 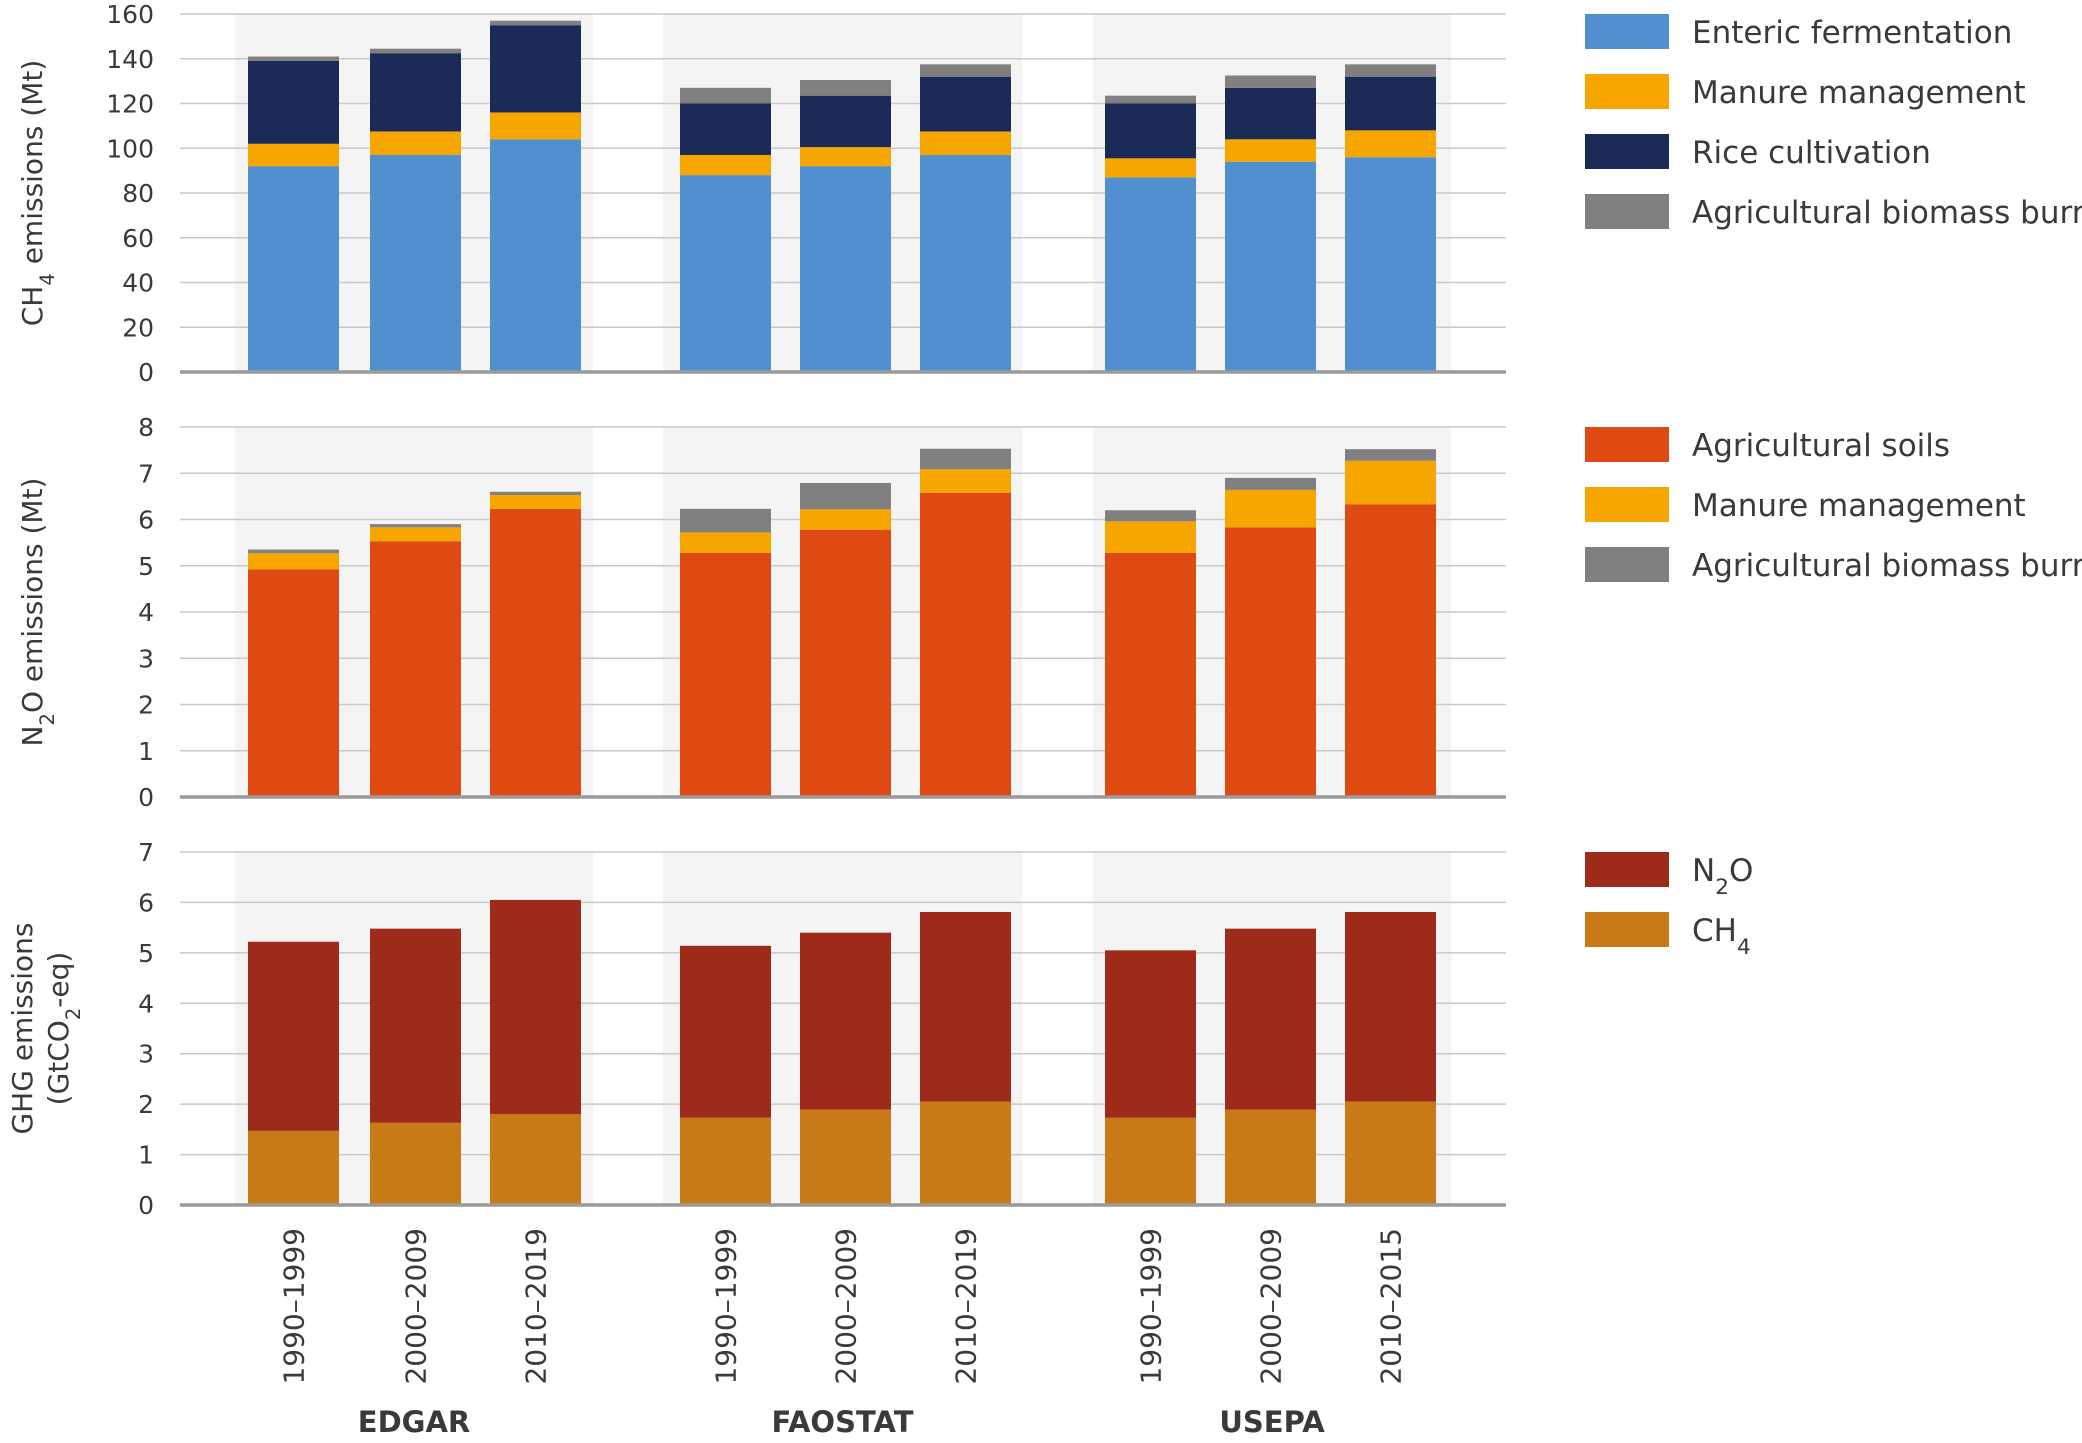 What do you see at coordinates (1272, 1422) in the screenshot?
I see `group-label: USEPA` at bounding box center [1272, 1422].